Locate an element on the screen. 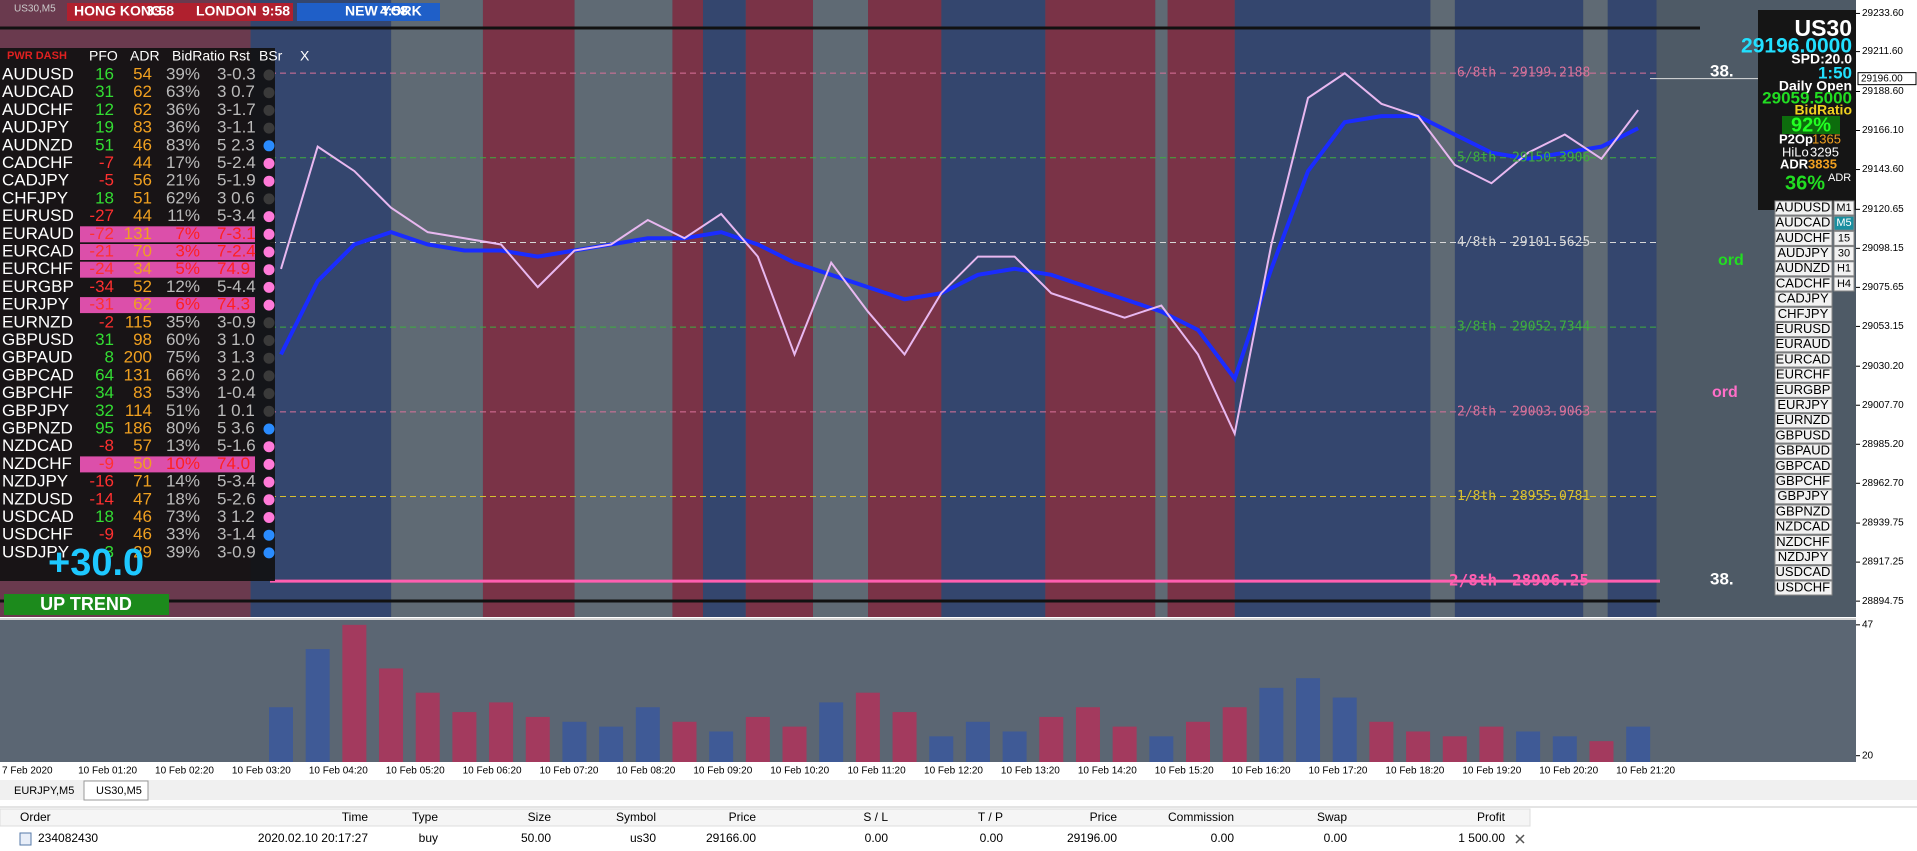  timeframe: 30 is located at coordinates (1844, 254).